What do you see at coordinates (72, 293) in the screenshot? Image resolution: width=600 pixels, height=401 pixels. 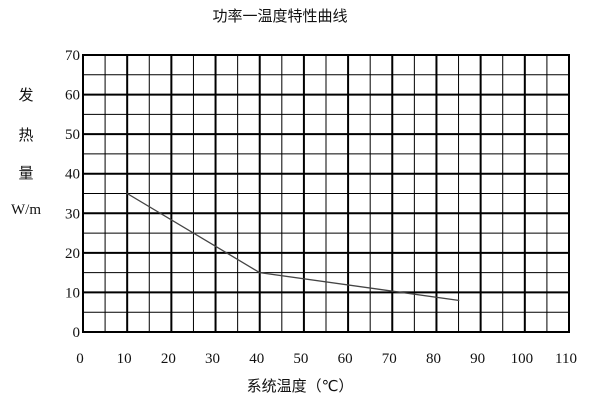 I see `y-tick-label: 10` at bounding box center [72, 293].